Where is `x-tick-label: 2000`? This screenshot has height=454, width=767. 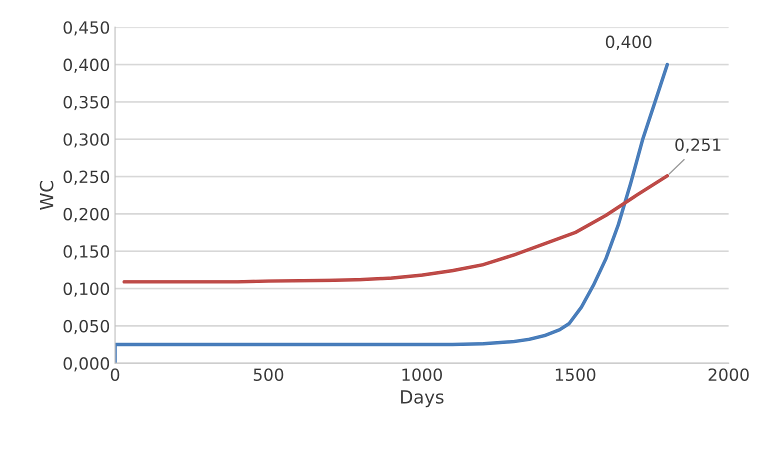 x-tick-label: 2000 is located at coordinates (728, 374).